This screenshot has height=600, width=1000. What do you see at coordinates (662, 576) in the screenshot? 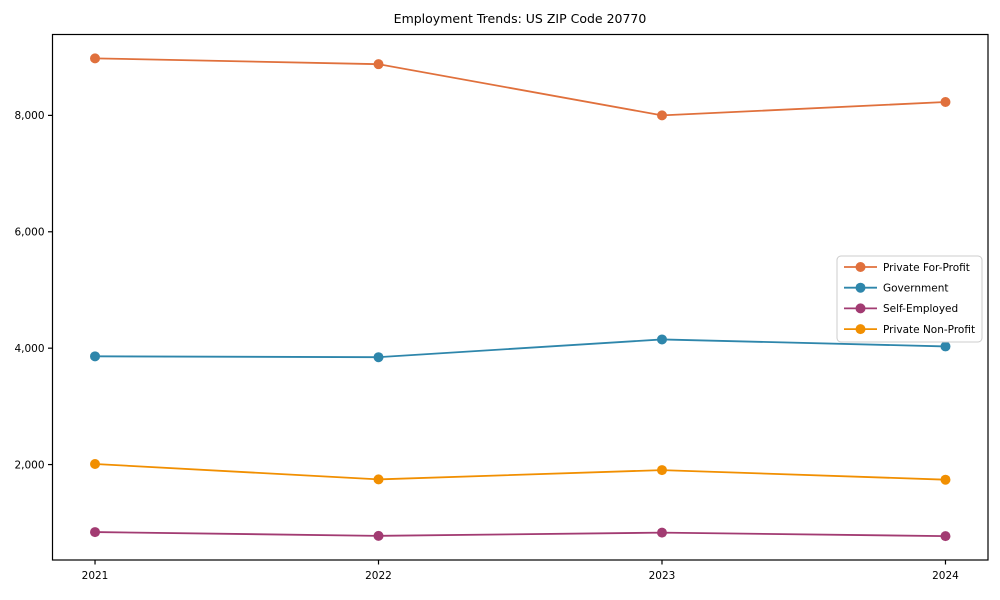
I see `x-tick-label: 2023` at bounding box center [662, 576].